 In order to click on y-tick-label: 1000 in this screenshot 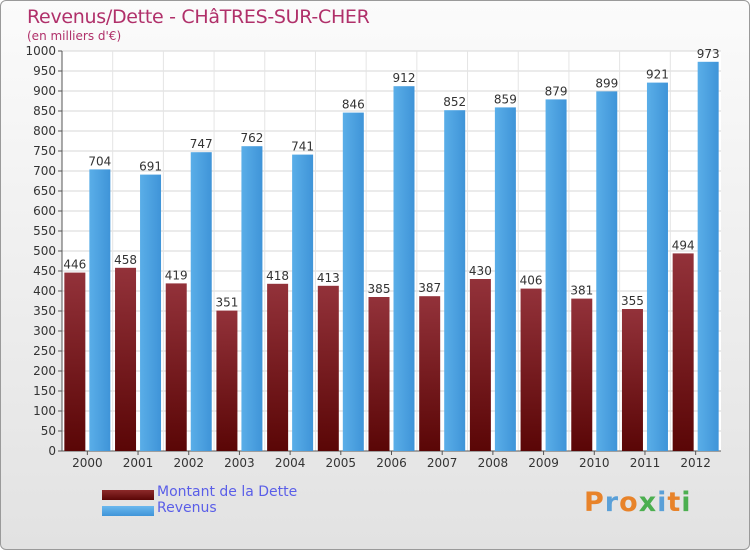, I will do `click(40, 51)`.